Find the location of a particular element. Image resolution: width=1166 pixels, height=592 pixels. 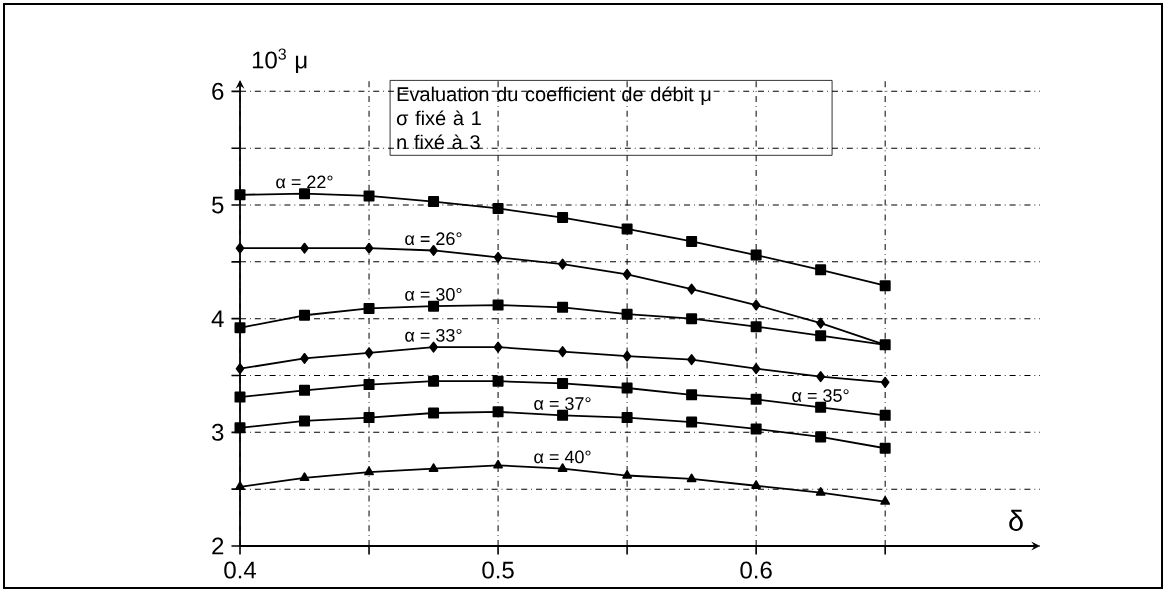

series-label: α = 30° is located at coordinates (433, 294).